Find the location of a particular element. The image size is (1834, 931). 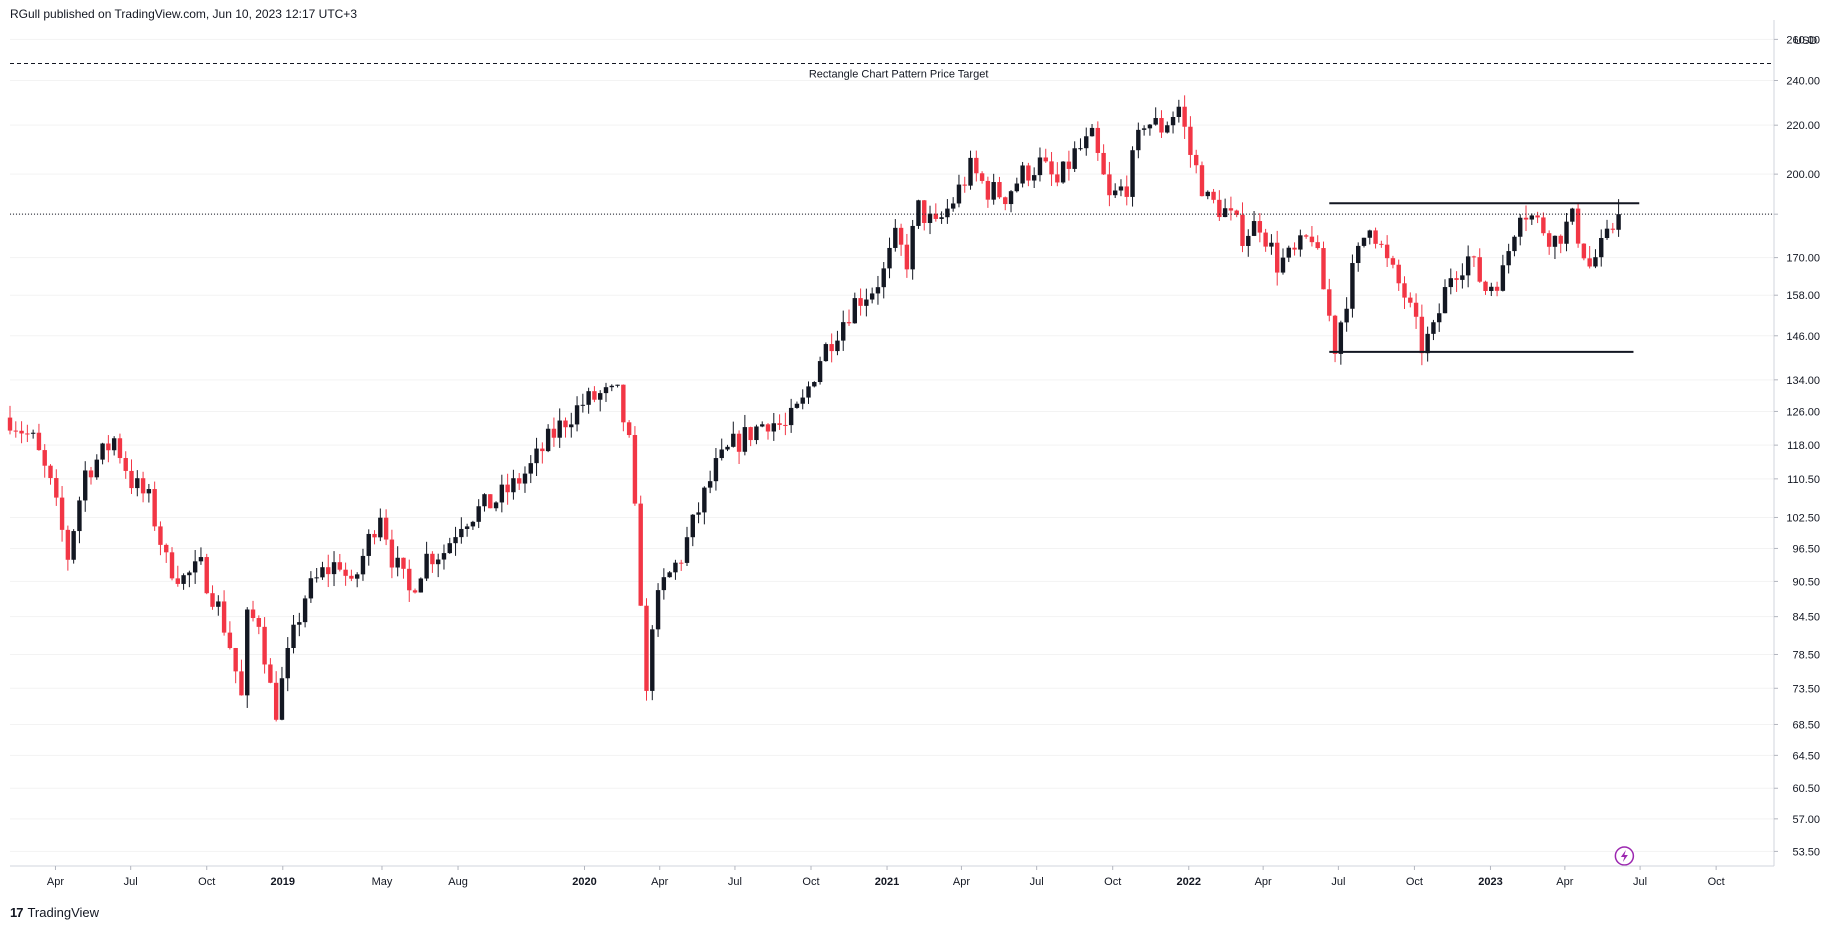

x-tick-label: Oct is located at coordinates (810, 882).